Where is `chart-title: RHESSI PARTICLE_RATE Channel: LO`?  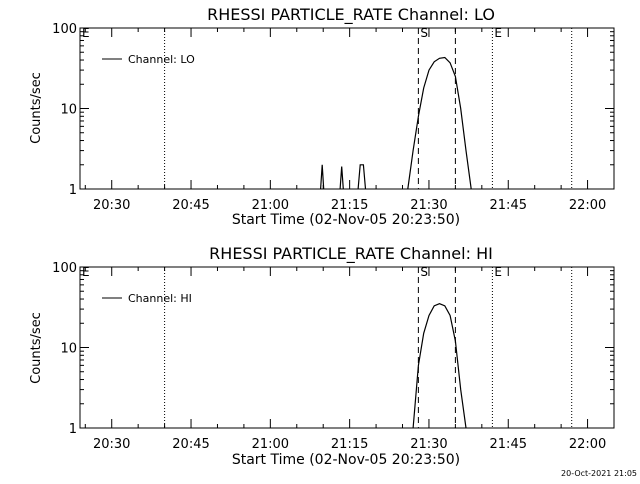 chart-title: RHESSI PARTICLE_RATE Channel: LO is located at coordinates (351, 15).